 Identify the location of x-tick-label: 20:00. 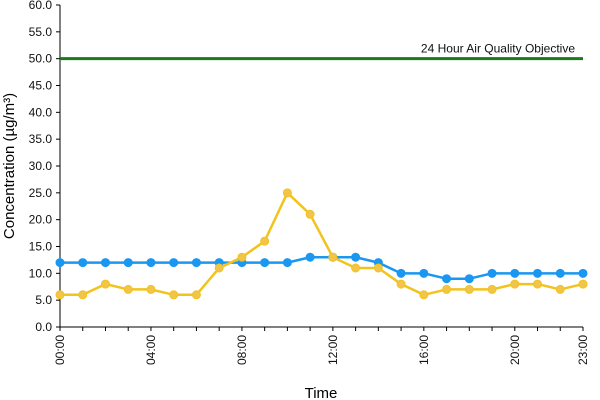
(515, 350).